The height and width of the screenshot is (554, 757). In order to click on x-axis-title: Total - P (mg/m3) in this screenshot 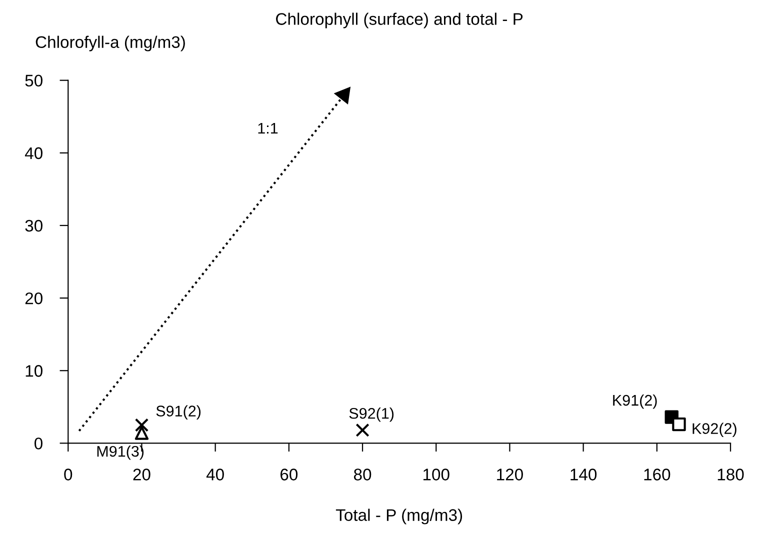, I will do `click(399, 516)`.